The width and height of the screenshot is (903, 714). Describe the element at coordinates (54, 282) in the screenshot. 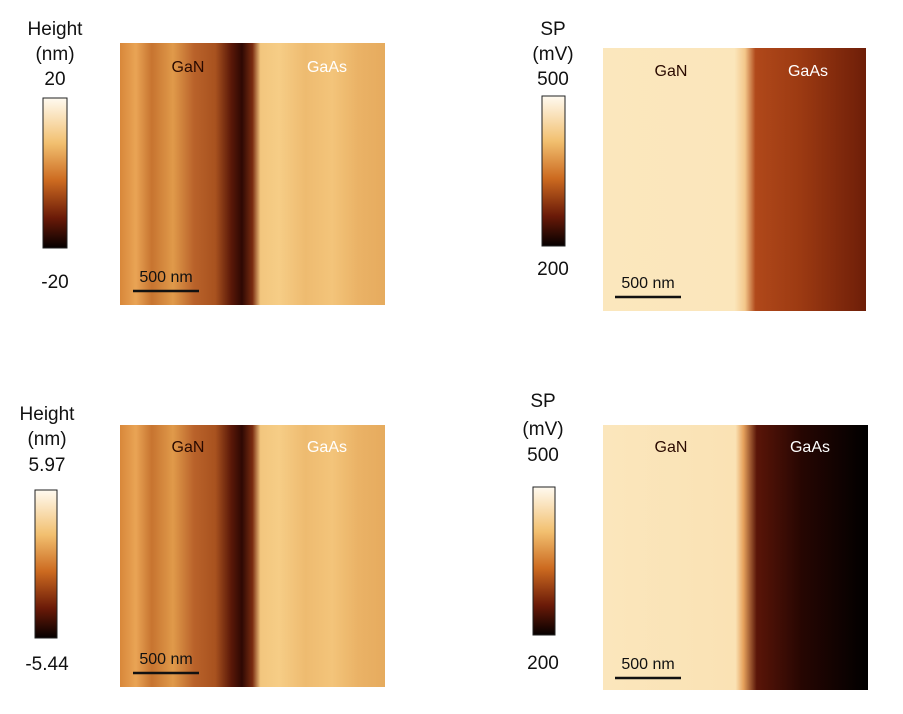

I see `colorbar-min: -20` at that location.